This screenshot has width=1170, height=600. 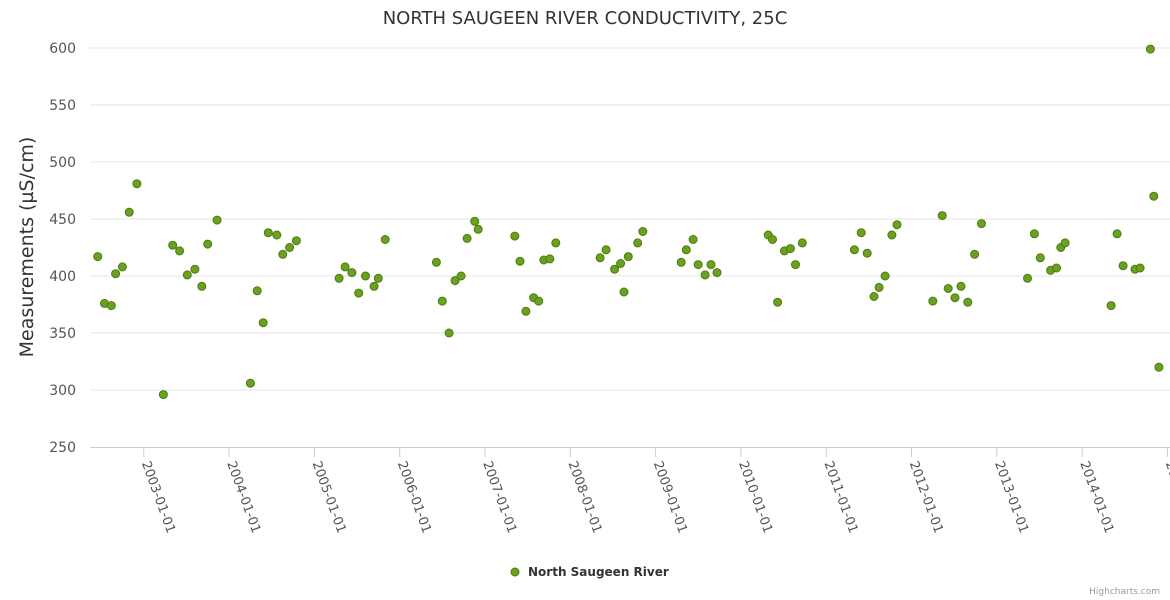 I want to click on y-tick-label: 500, so click(x=62, y=163).